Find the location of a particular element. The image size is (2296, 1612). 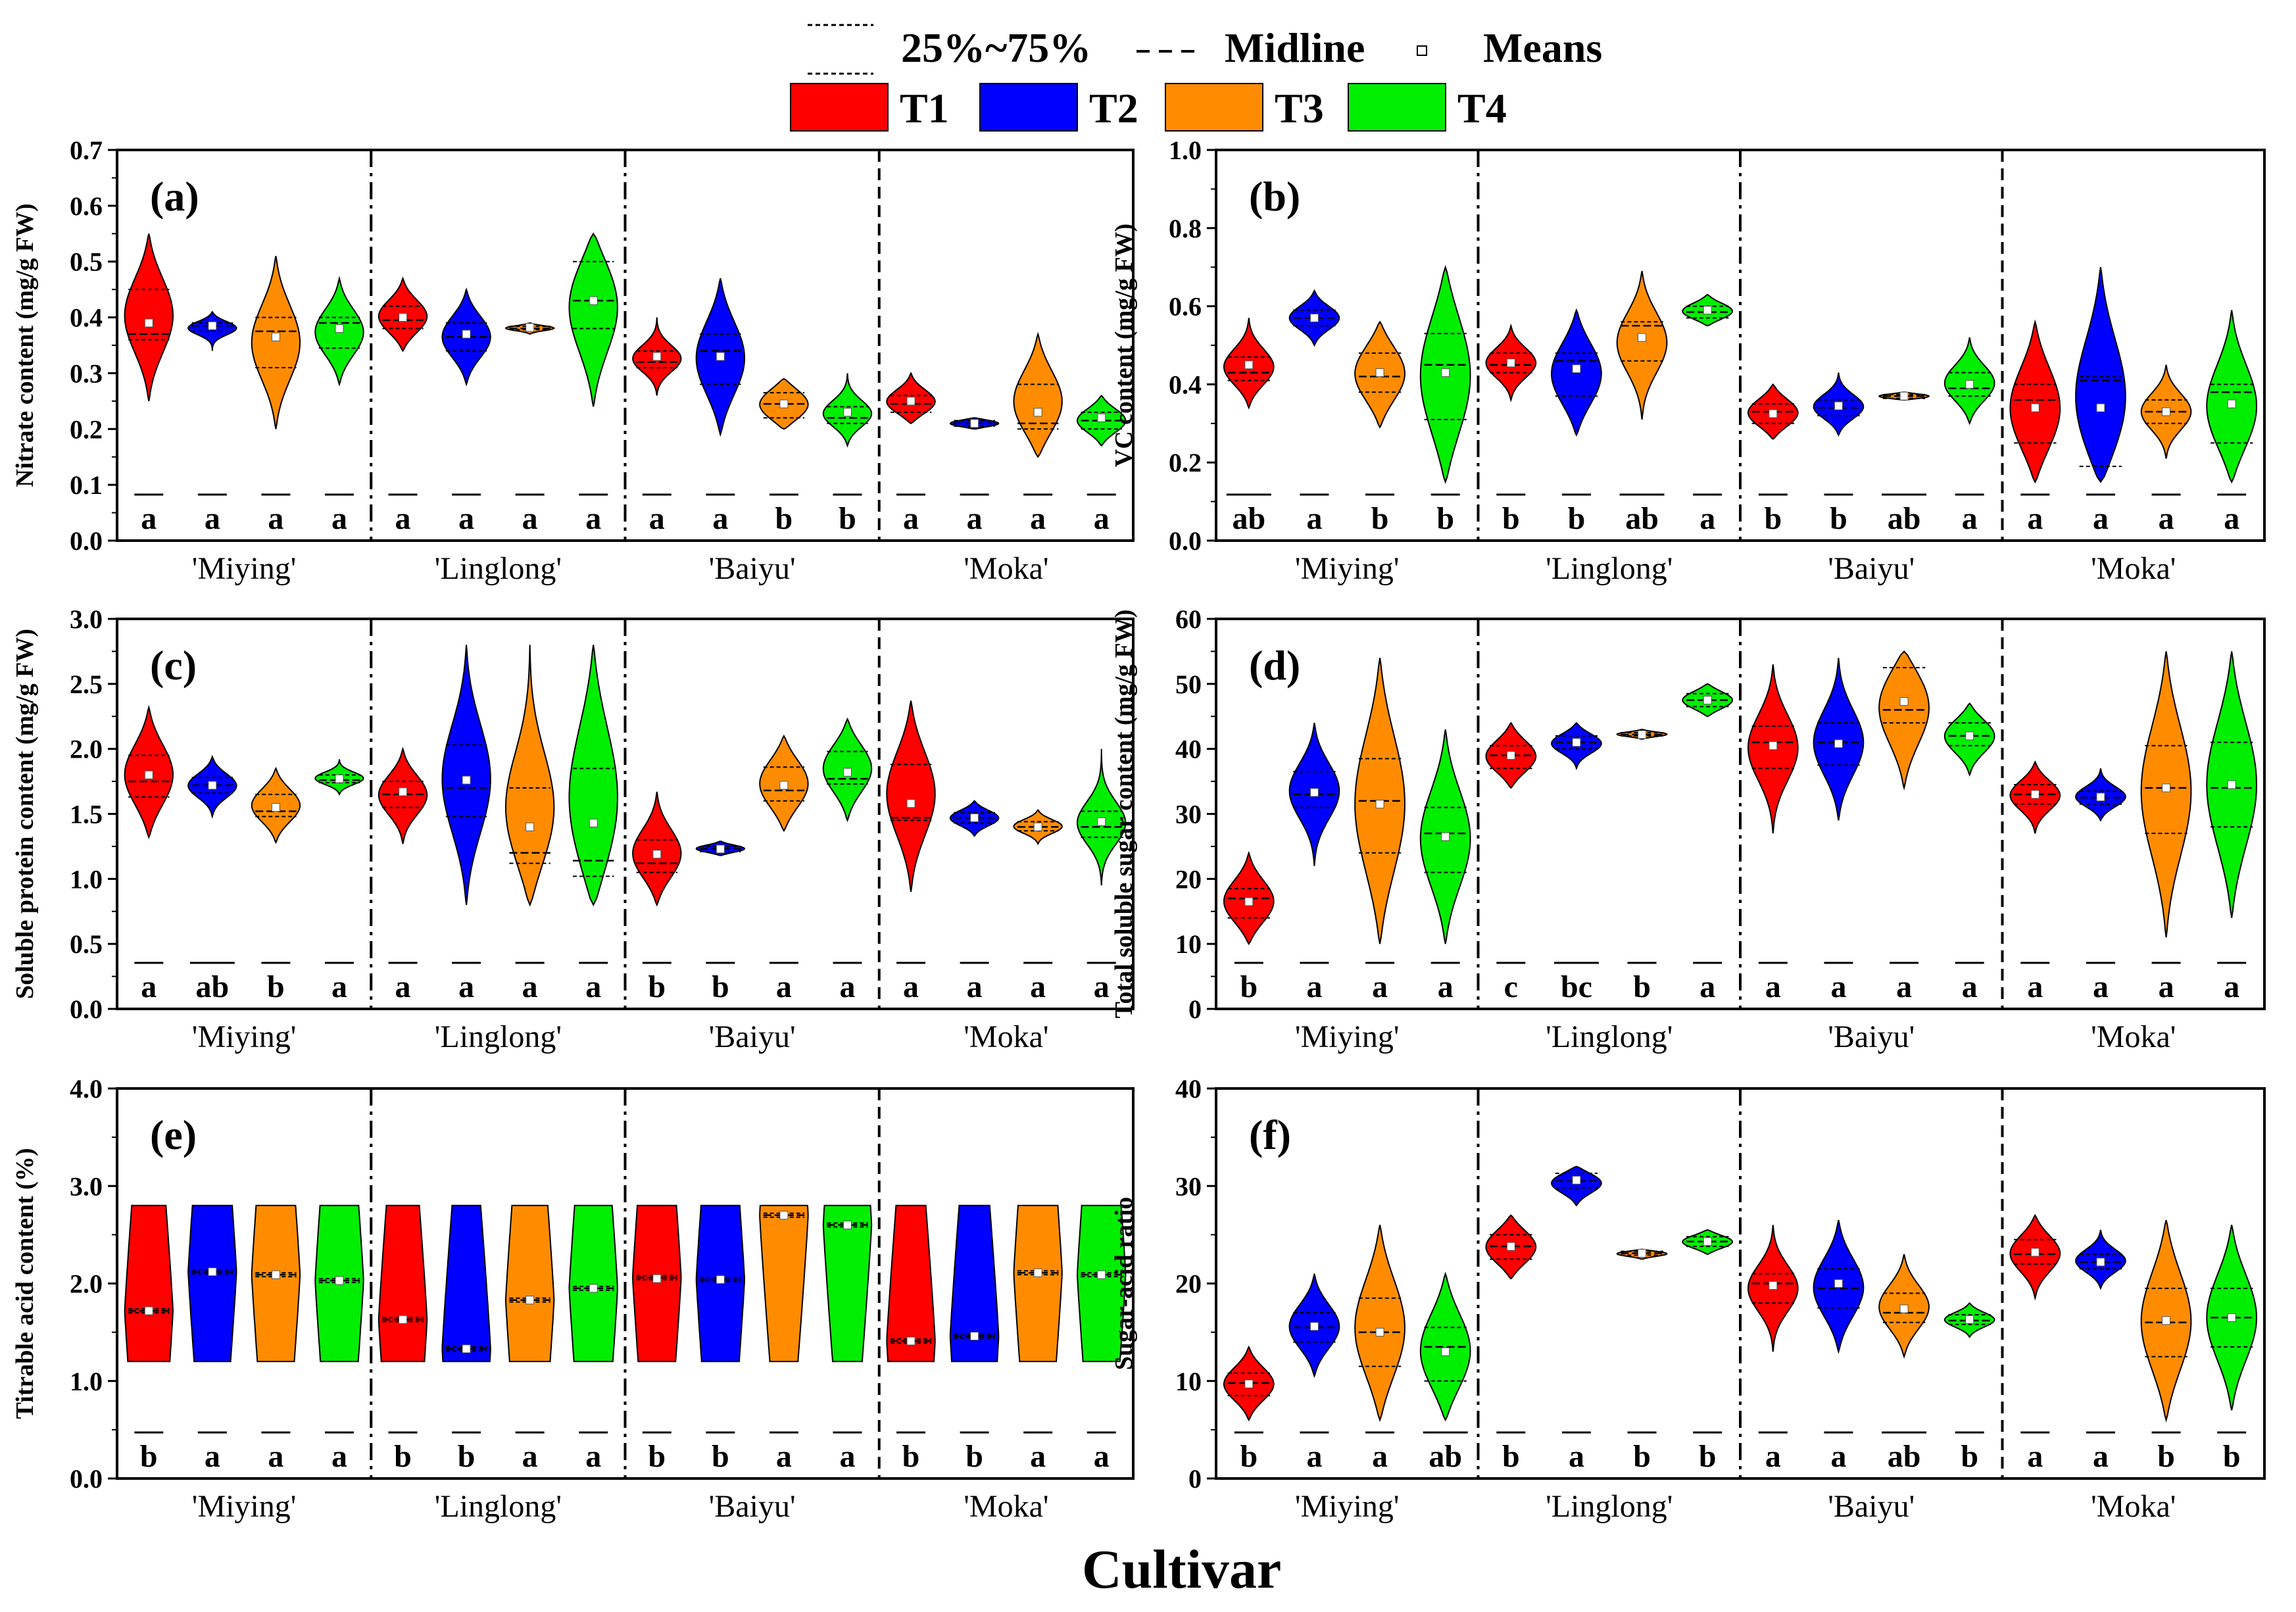

y-tick-label: 0.5 is located at coordinates (86, 944).